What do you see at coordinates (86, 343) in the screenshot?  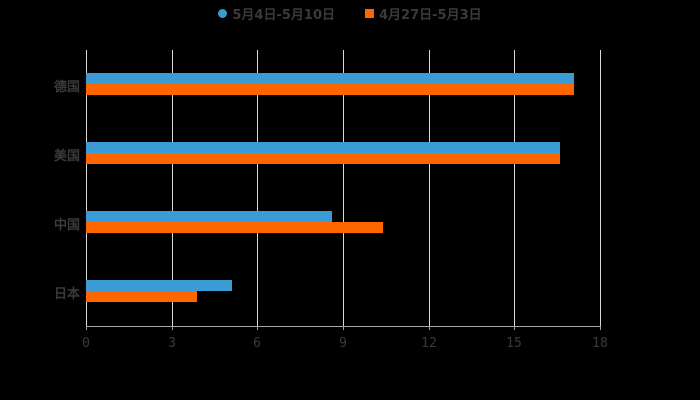 I see `x-axis-tick-label: 0` at bounding box center [86, 343].